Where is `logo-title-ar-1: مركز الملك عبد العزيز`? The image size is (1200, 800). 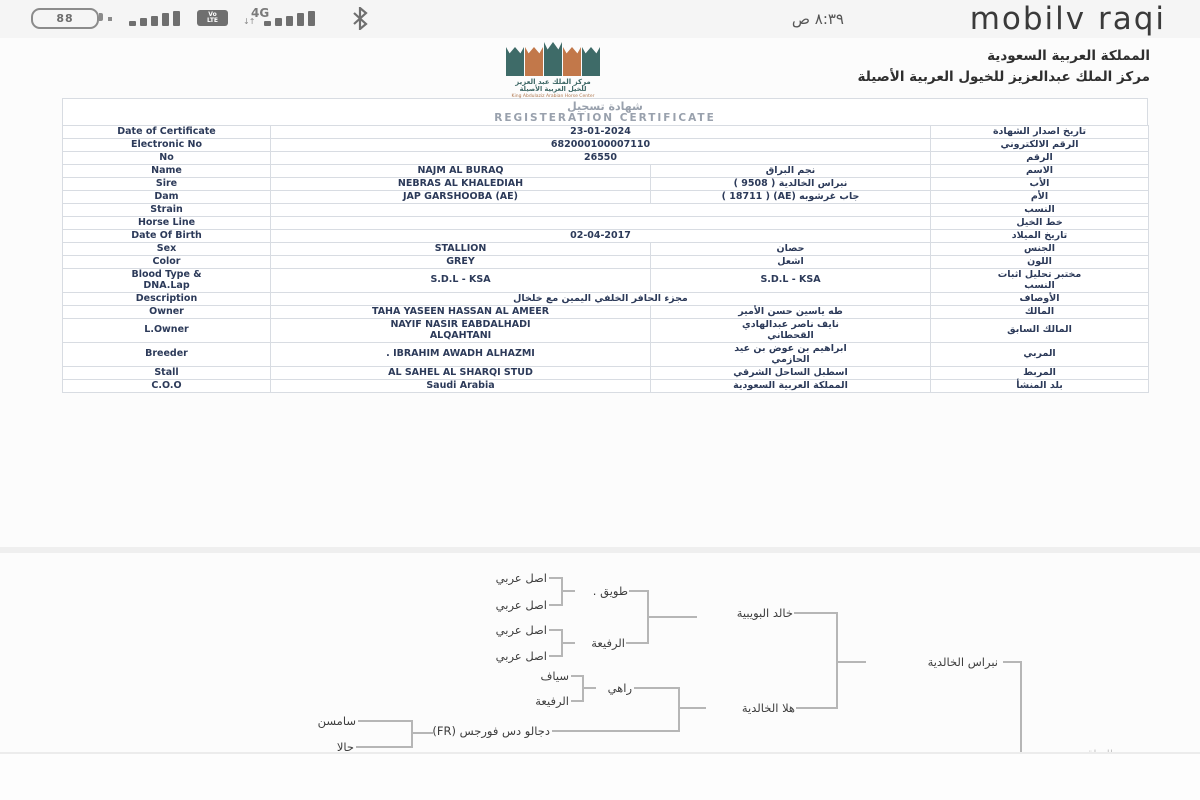
logo-title-ar-1: مركز الملك عبد العزيز is located at coordinates (553, 82).